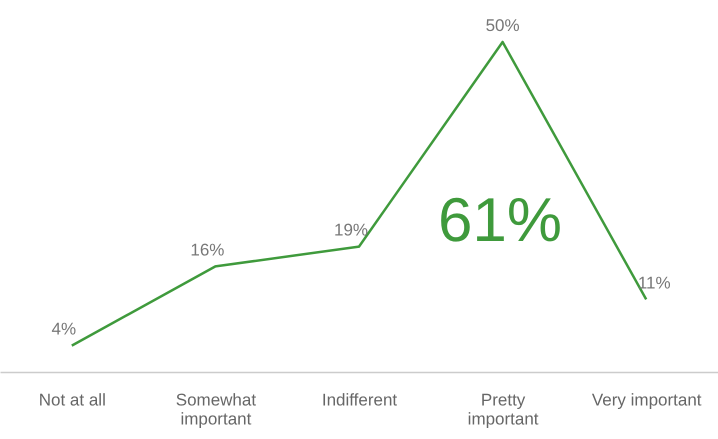 This screenshot has height=439, width=718. What do you see at coordinates (500, 220) in the screenshot?
I see `annotation: 61%` at bounding box center [500, 220].